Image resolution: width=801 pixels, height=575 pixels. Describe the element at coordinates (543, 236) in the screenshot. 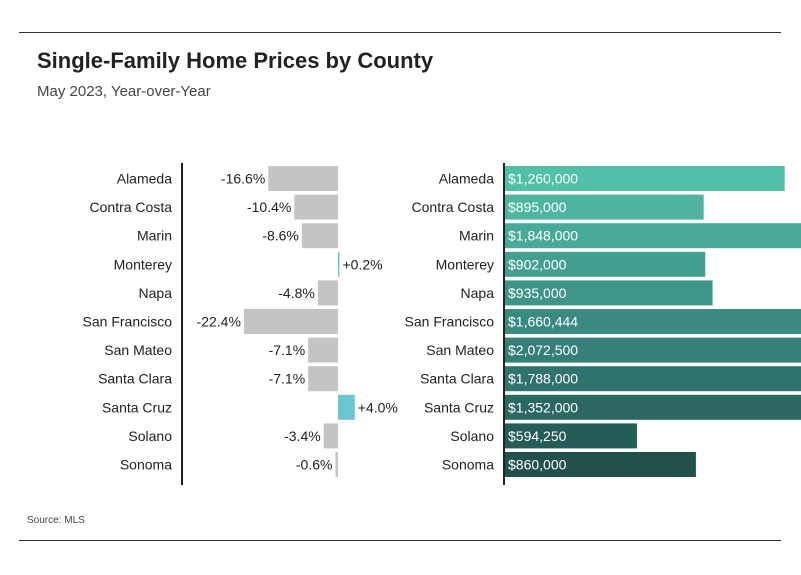

I see `price-value-label-marin: $1,848,000` at that location.